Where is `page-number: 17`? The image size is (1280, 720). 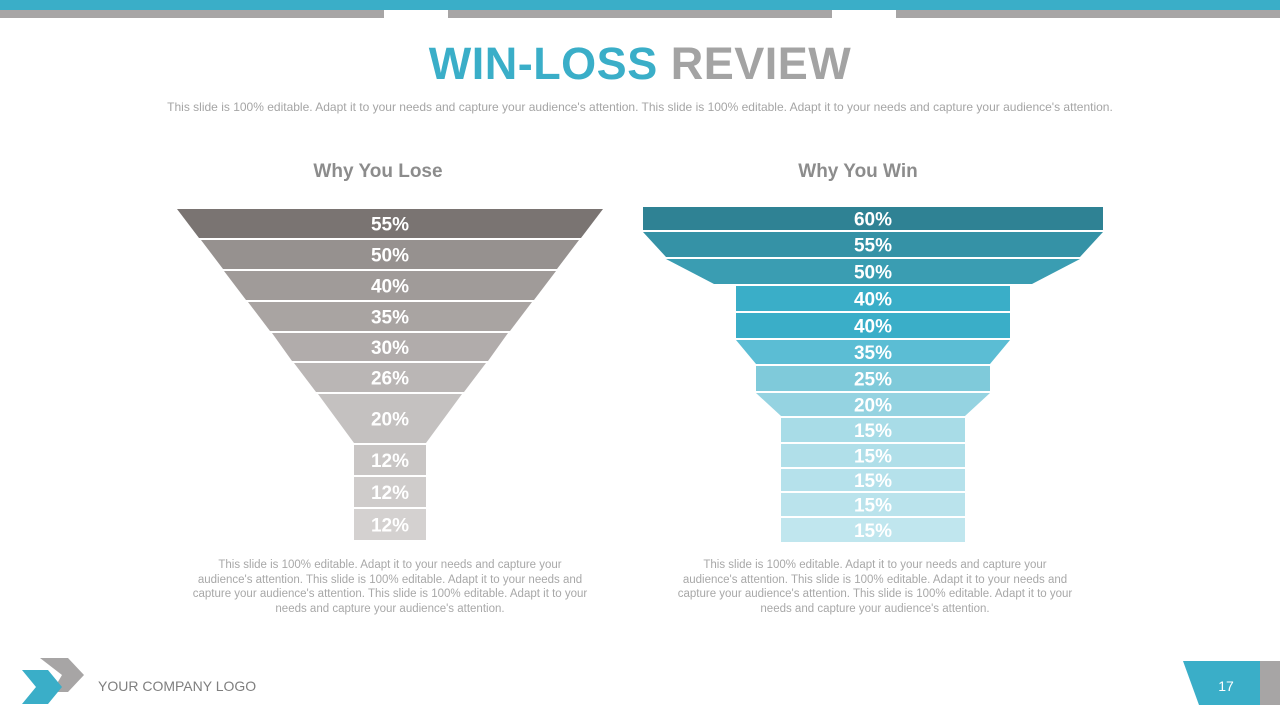 page-number: 17 is located at coordinates (1226, 686).